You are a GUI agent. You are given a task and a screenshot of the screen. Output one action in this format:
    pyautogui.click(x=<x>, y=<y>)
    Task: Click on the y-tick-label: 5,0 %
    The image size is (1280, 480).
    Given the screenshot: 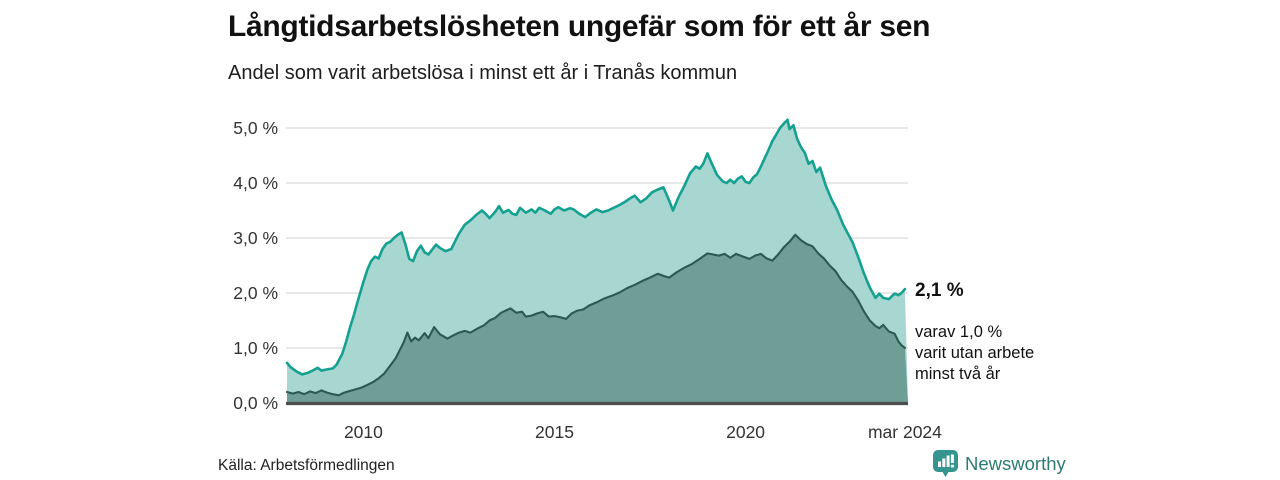 What is the action you would take?
    pyautogui.click(x=255, y=128)
    